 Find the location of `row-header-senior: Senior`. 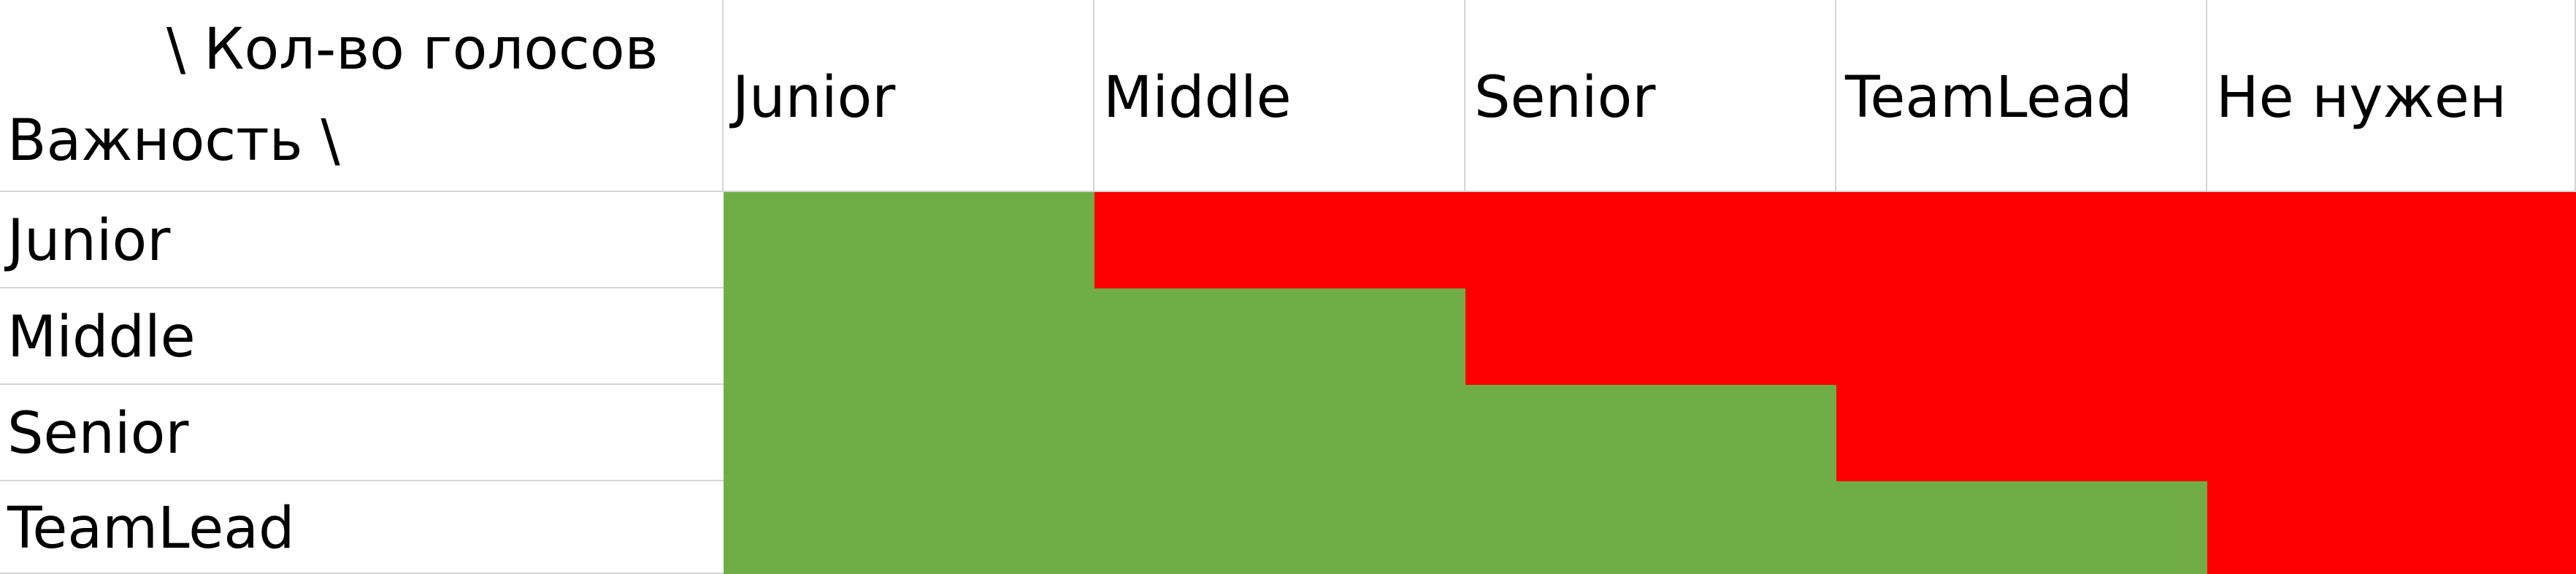

row-header-senior: Senior is located at coordinates (362, 433).